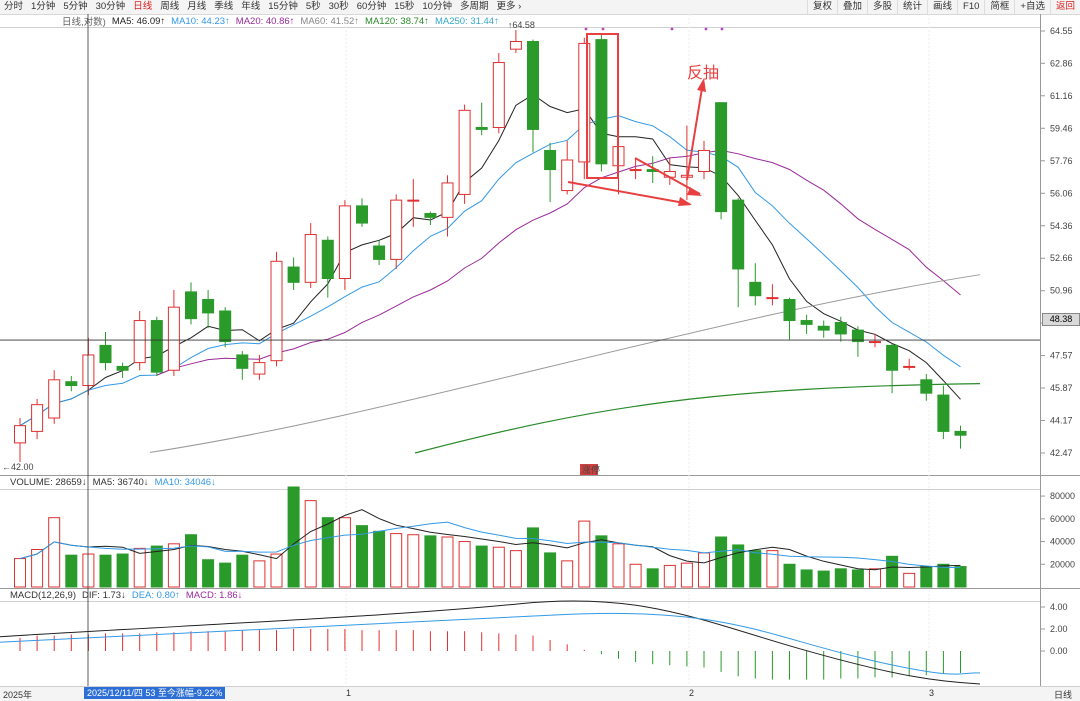 The height and width of the screenshot is (701, 1080). What do you see at coordinates (970, 7) in the screenshot?
I see `tool-button-5: F10` at bounding box center [970, 7].